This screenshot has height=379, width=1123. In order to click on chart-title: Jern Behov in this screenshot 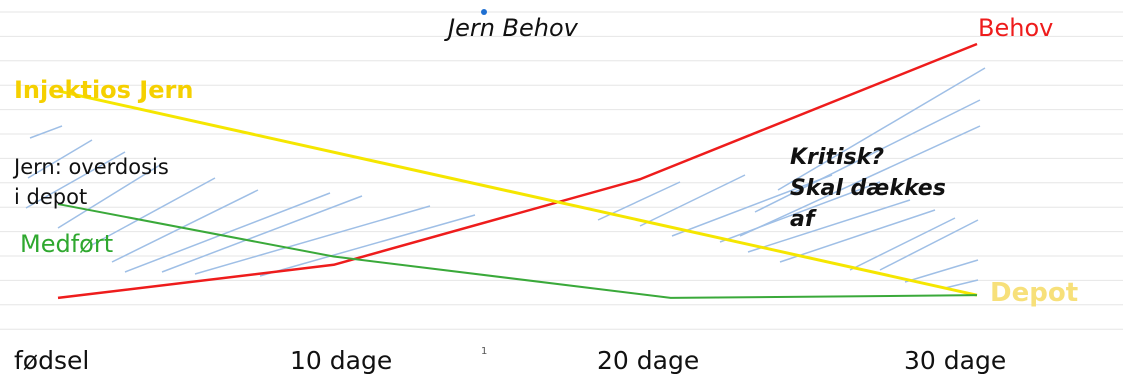, I will do `click(513, 28)`.